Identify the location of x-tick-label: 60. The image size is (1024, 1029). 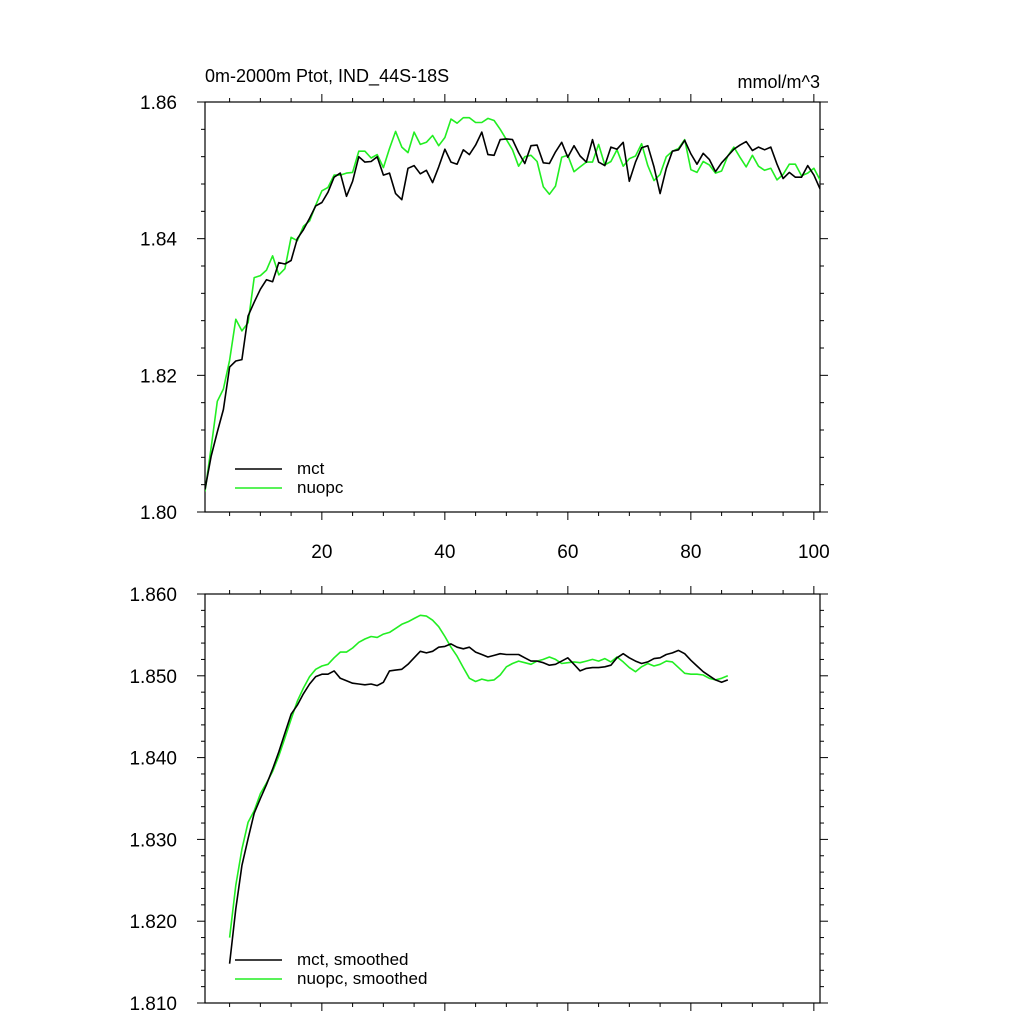
(567, 552).